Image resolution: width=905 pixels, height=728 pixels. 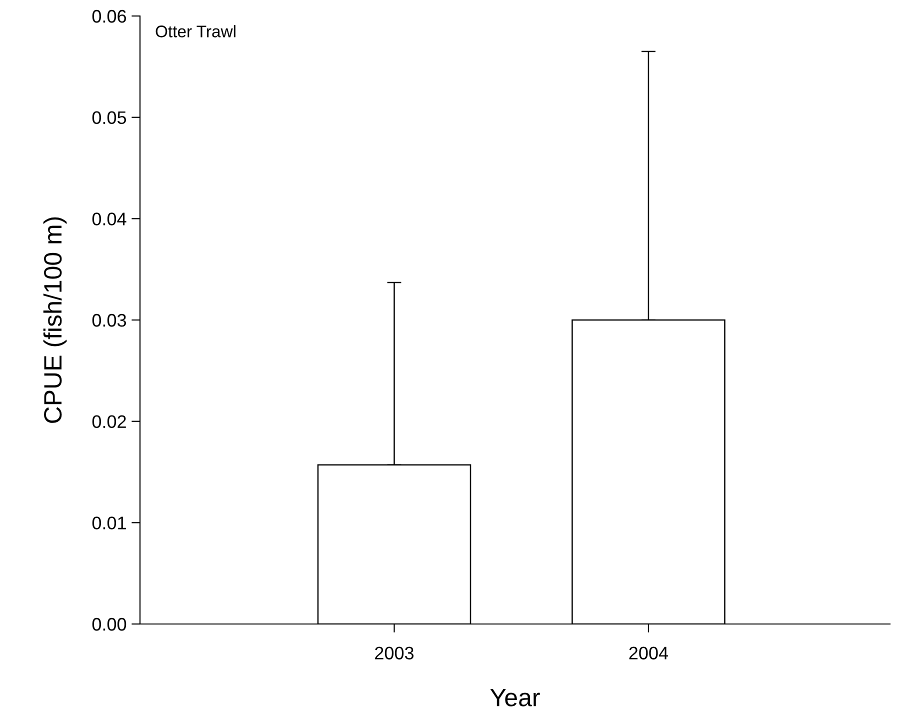 I want to click on y-tick-label: 0.01, so click(x=109, y=523).